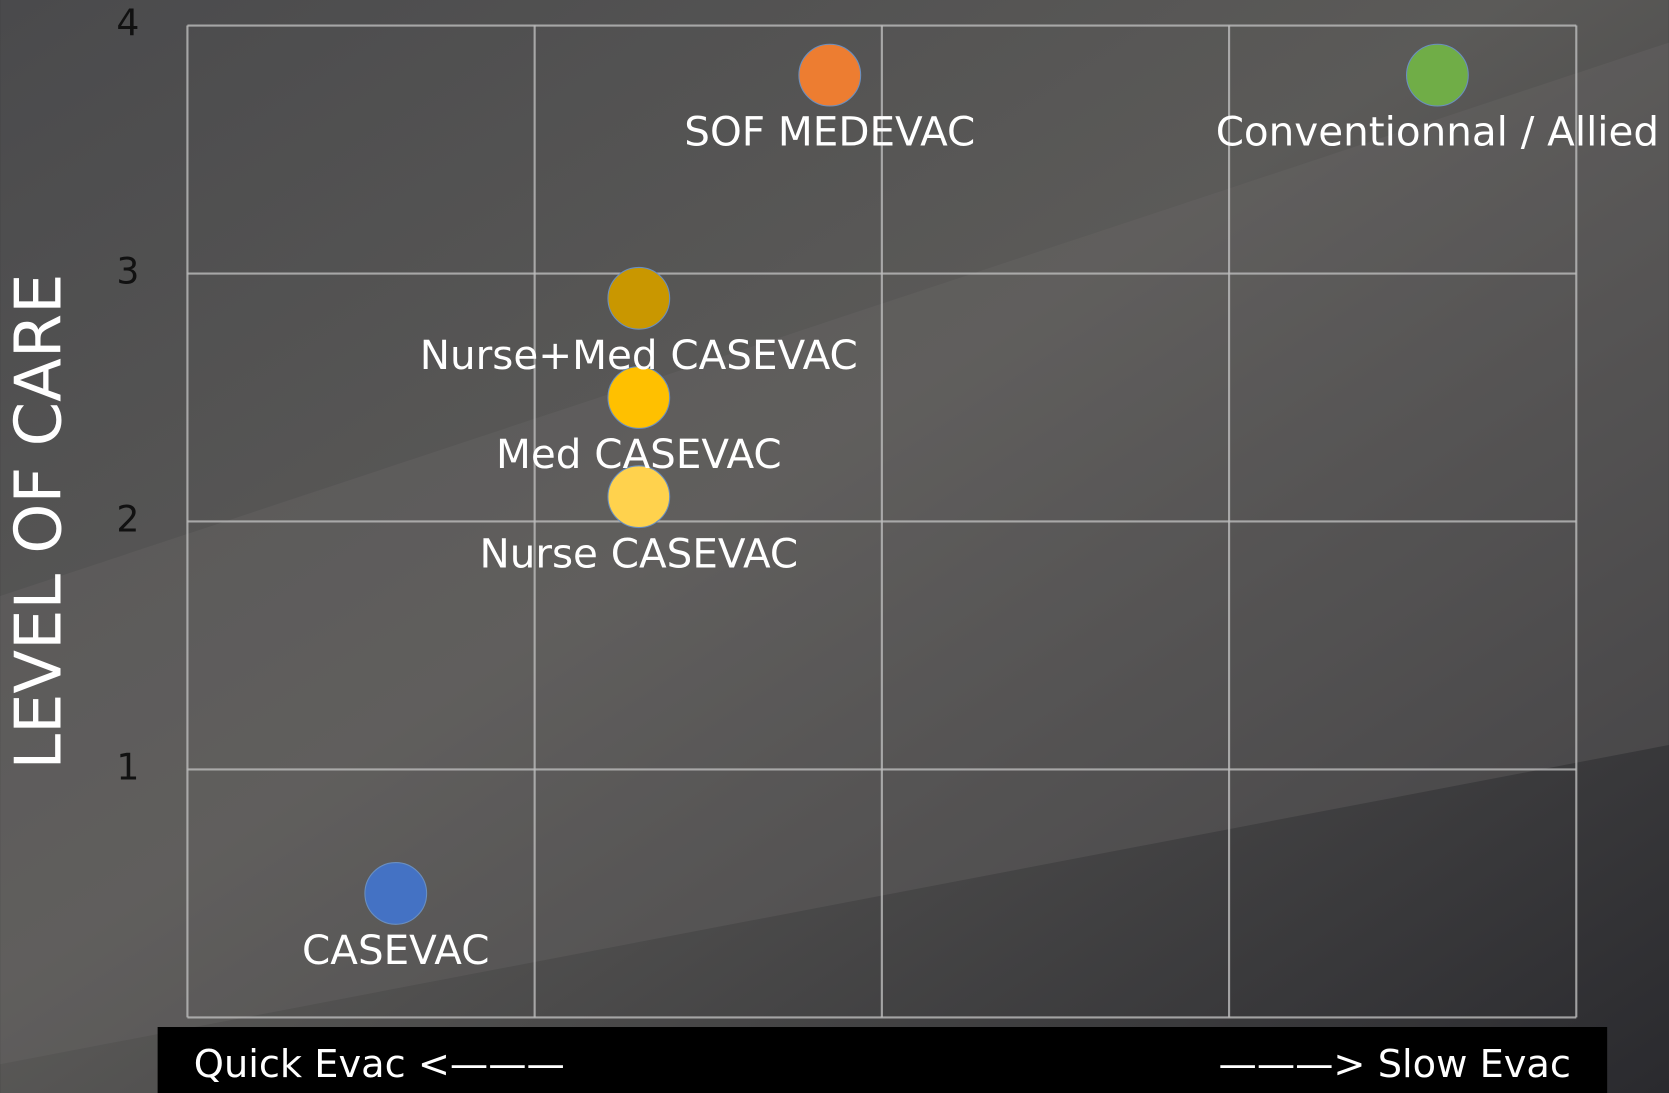 The width and height of the screenshot is (1669, 1093). I want to click on point-label: Nurse CASEVAC, so click(638, 553).